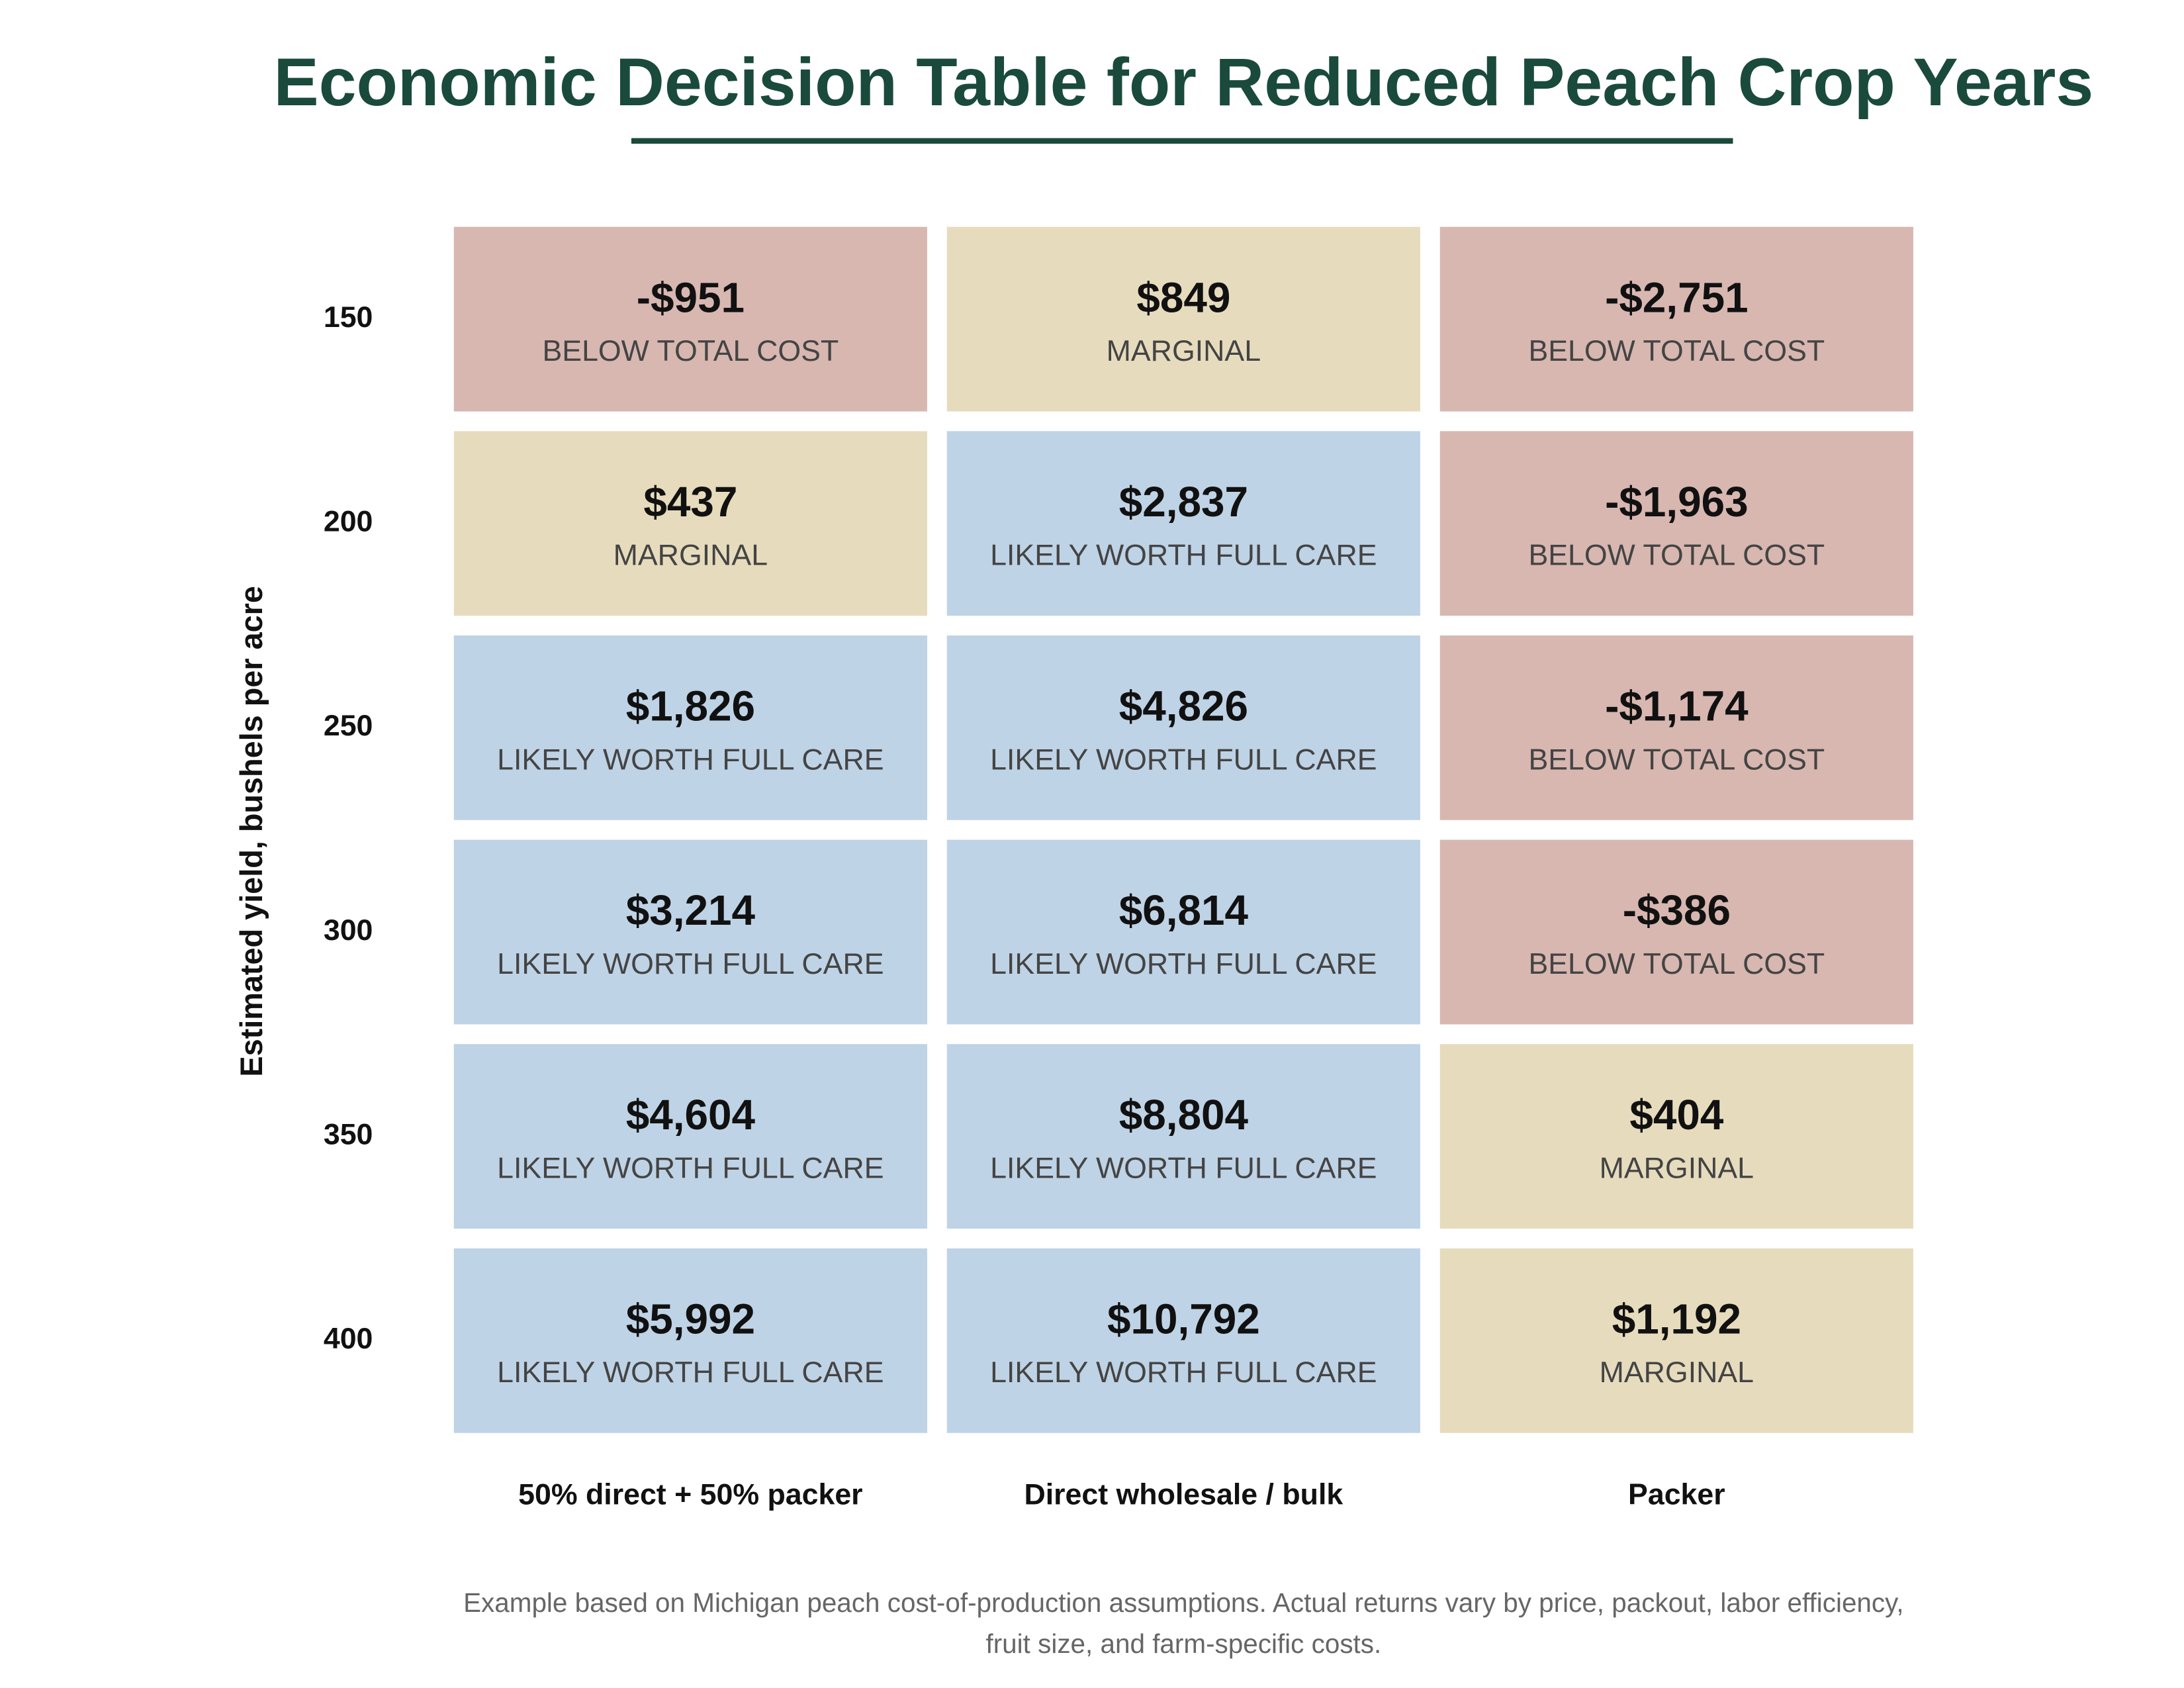 The height and width of the screenshot is (1688, 2184). What do you see at coordinates (691, 910) in the screenshot?
I see `cell-value: $3,214` at bounding box center [691, 910].